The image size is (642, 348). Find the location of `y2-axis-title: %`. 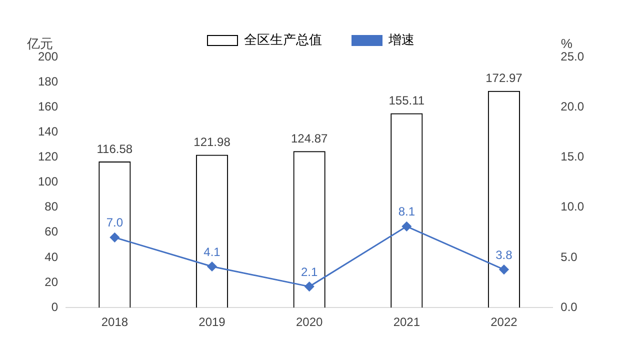

y2-axis-title: % is located at coordinates (566, 44).